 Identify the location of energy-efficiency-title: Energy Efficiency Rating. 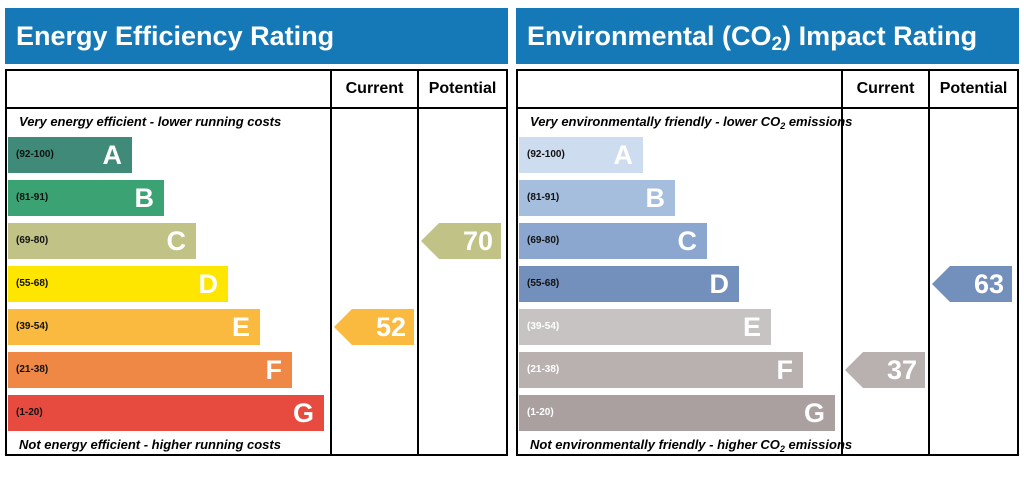
(256, 36).